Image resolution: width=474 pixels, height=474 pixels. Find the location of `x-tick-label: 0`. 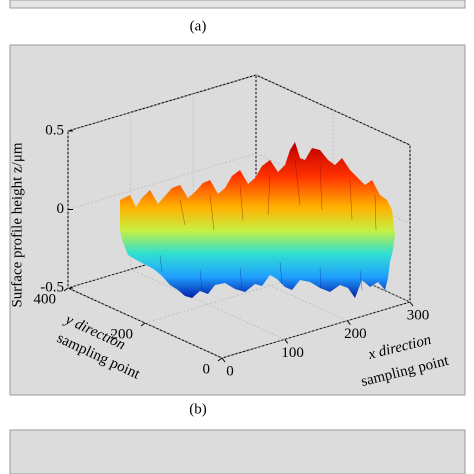

x-tick-label: 0 is located at coordinates (230, 371).